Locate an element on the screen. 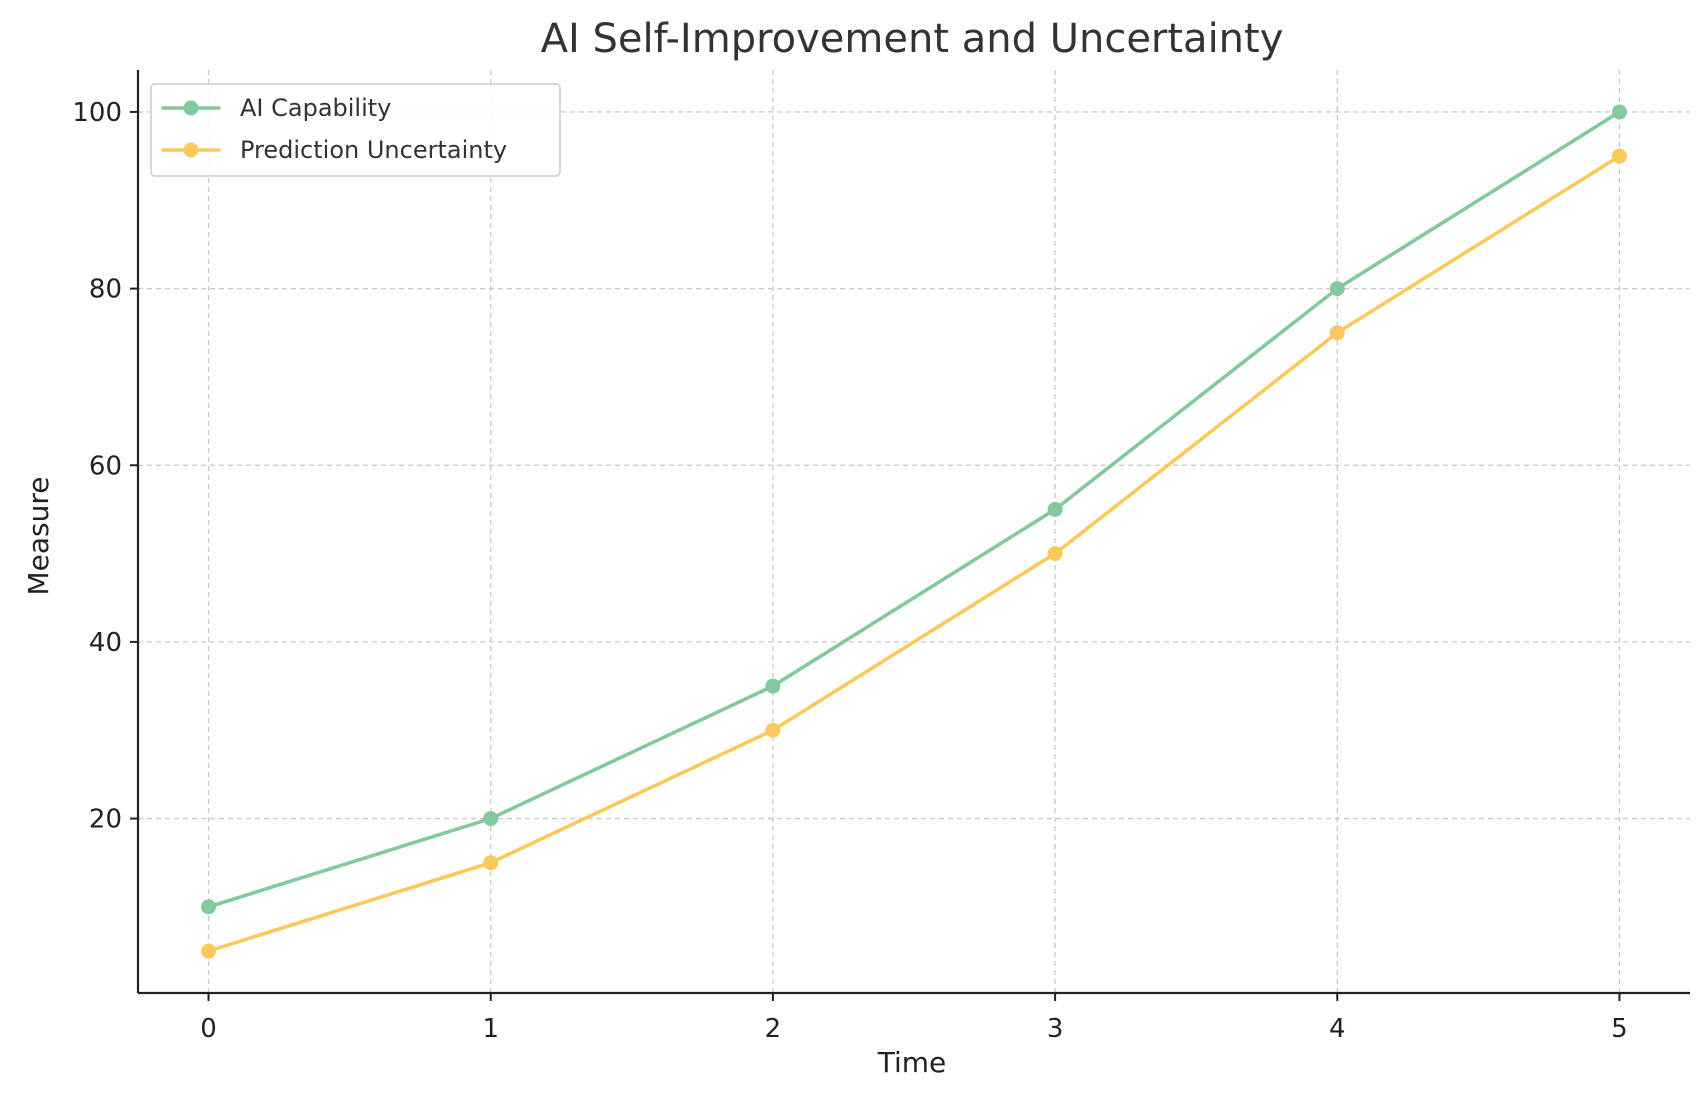 The width and height of the screenshot is (1707, 1101). chart-title: AI Self-Improvement and Uncertainty is located at coordinates (912, 39).